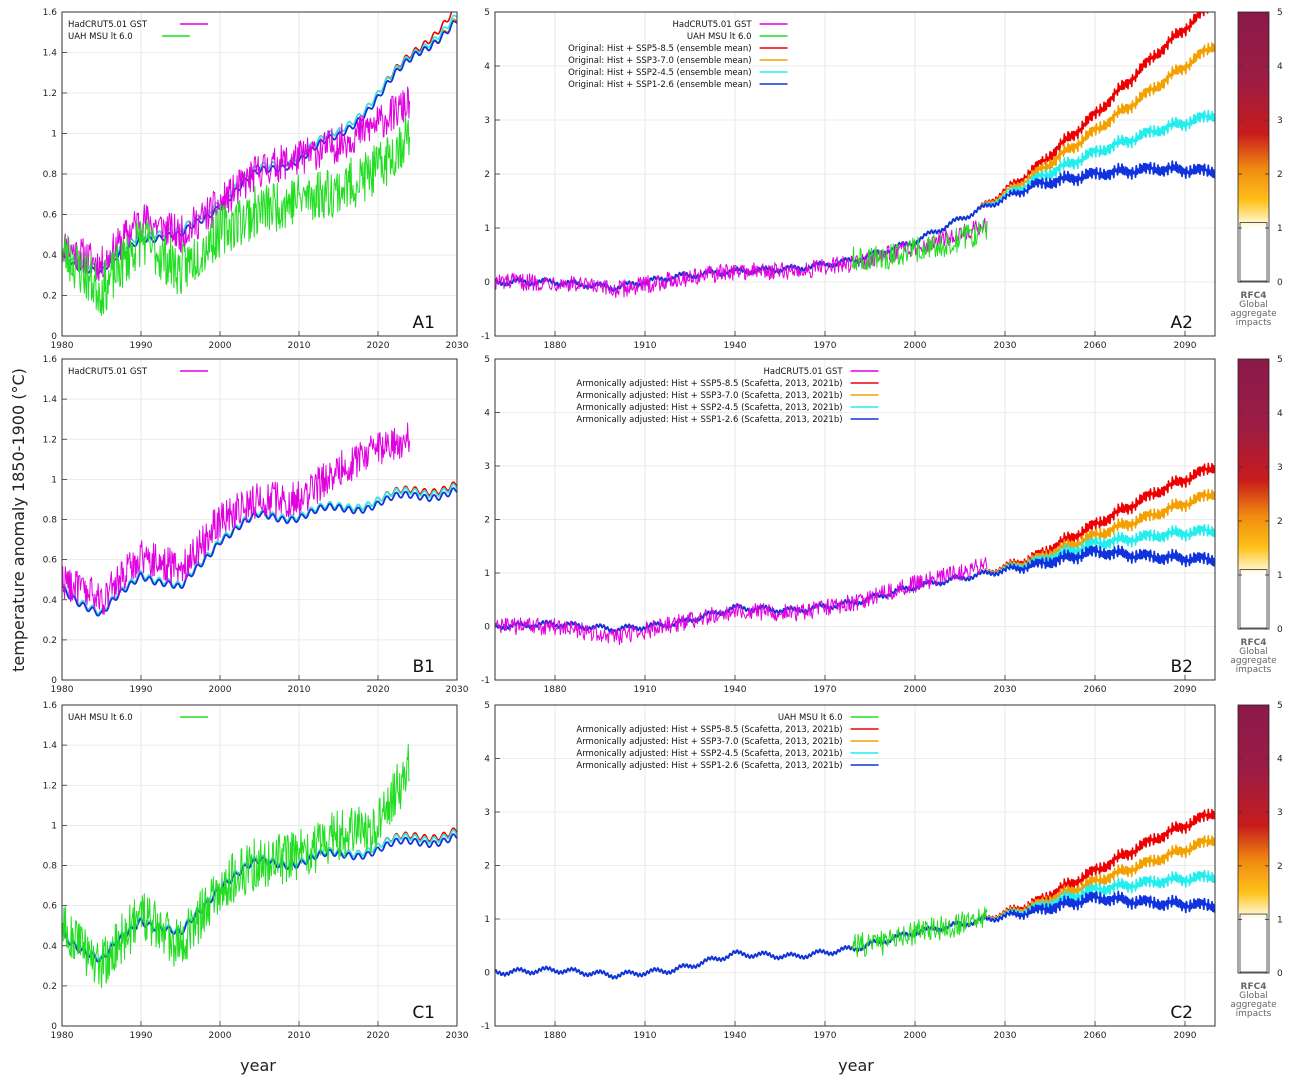  I want to click on plot-area-C2, so click(855, 894).